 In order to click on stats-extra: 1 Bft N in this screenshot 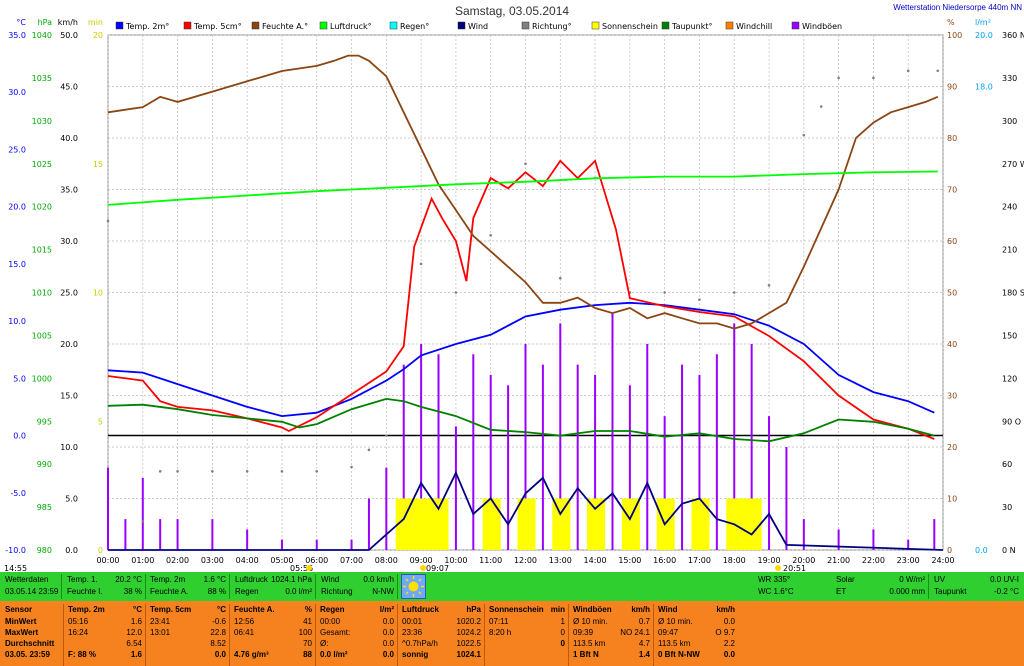, I will do `click(586, 654)`.